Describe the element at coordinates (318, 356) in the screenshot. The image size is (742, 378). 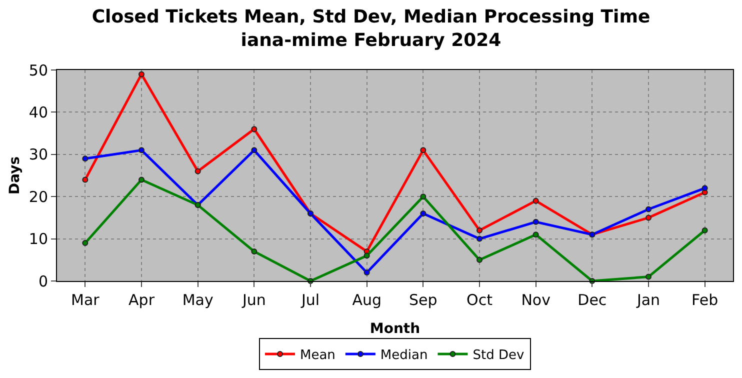
I see `legend-label: Mean` at that location.